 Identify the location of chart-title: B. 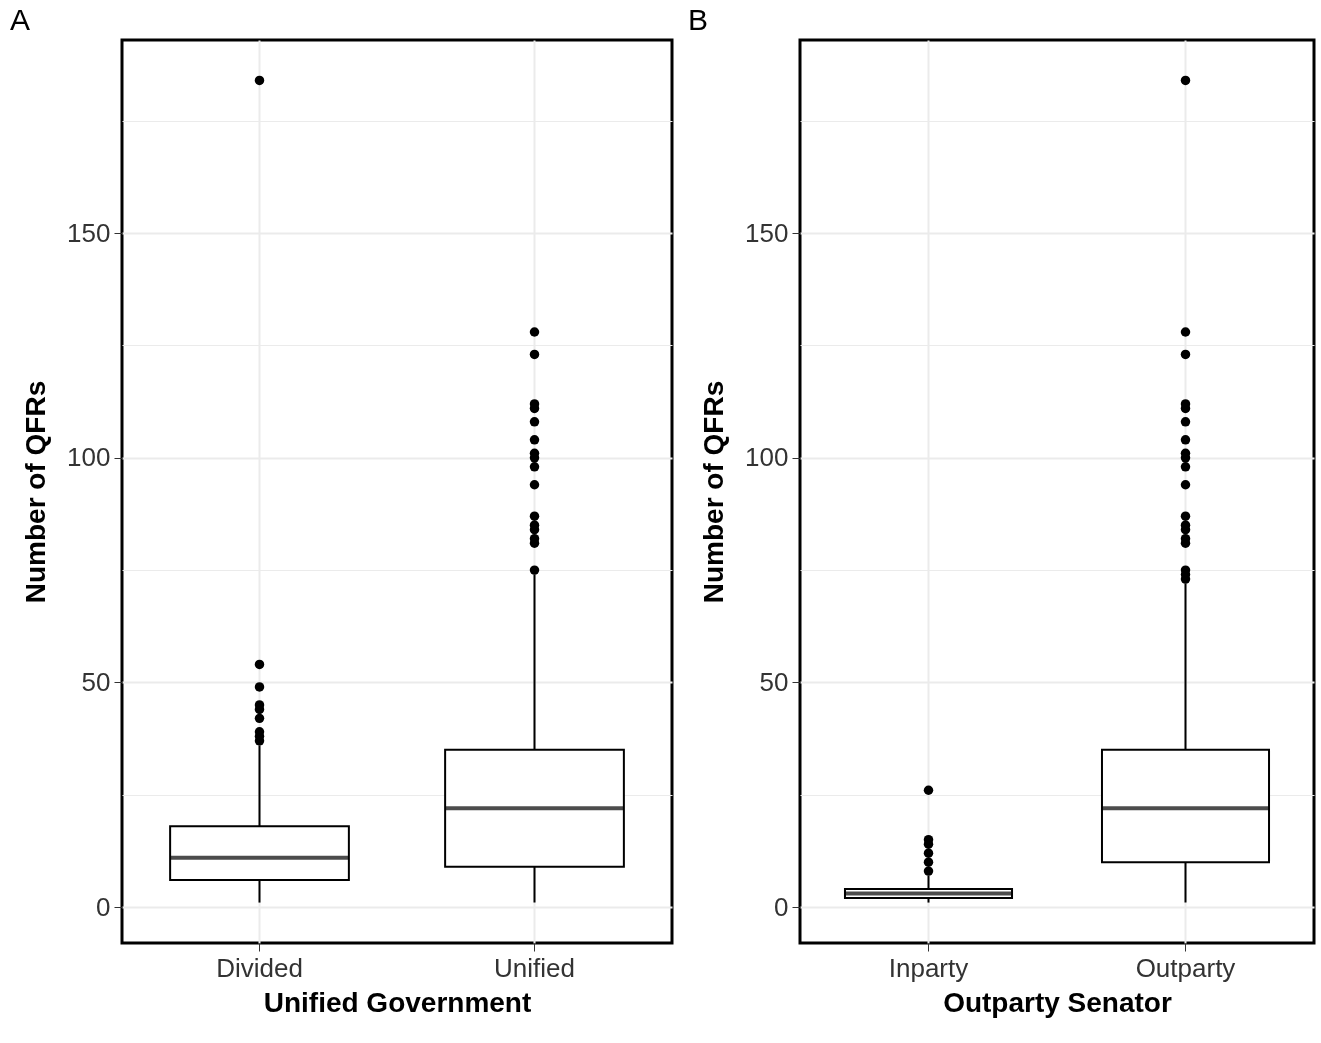
(698, 19).